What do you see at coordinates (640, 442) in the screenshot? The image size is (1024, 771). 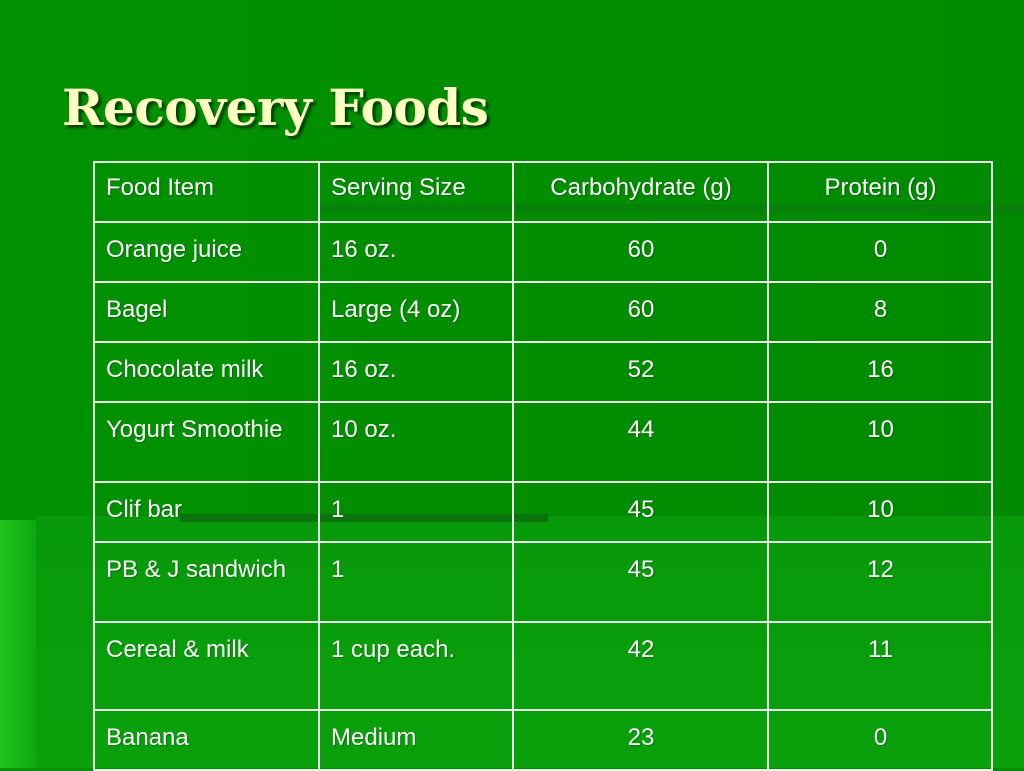 I see `carbohydrate-cell: 44` at bounding box center [640, 442].